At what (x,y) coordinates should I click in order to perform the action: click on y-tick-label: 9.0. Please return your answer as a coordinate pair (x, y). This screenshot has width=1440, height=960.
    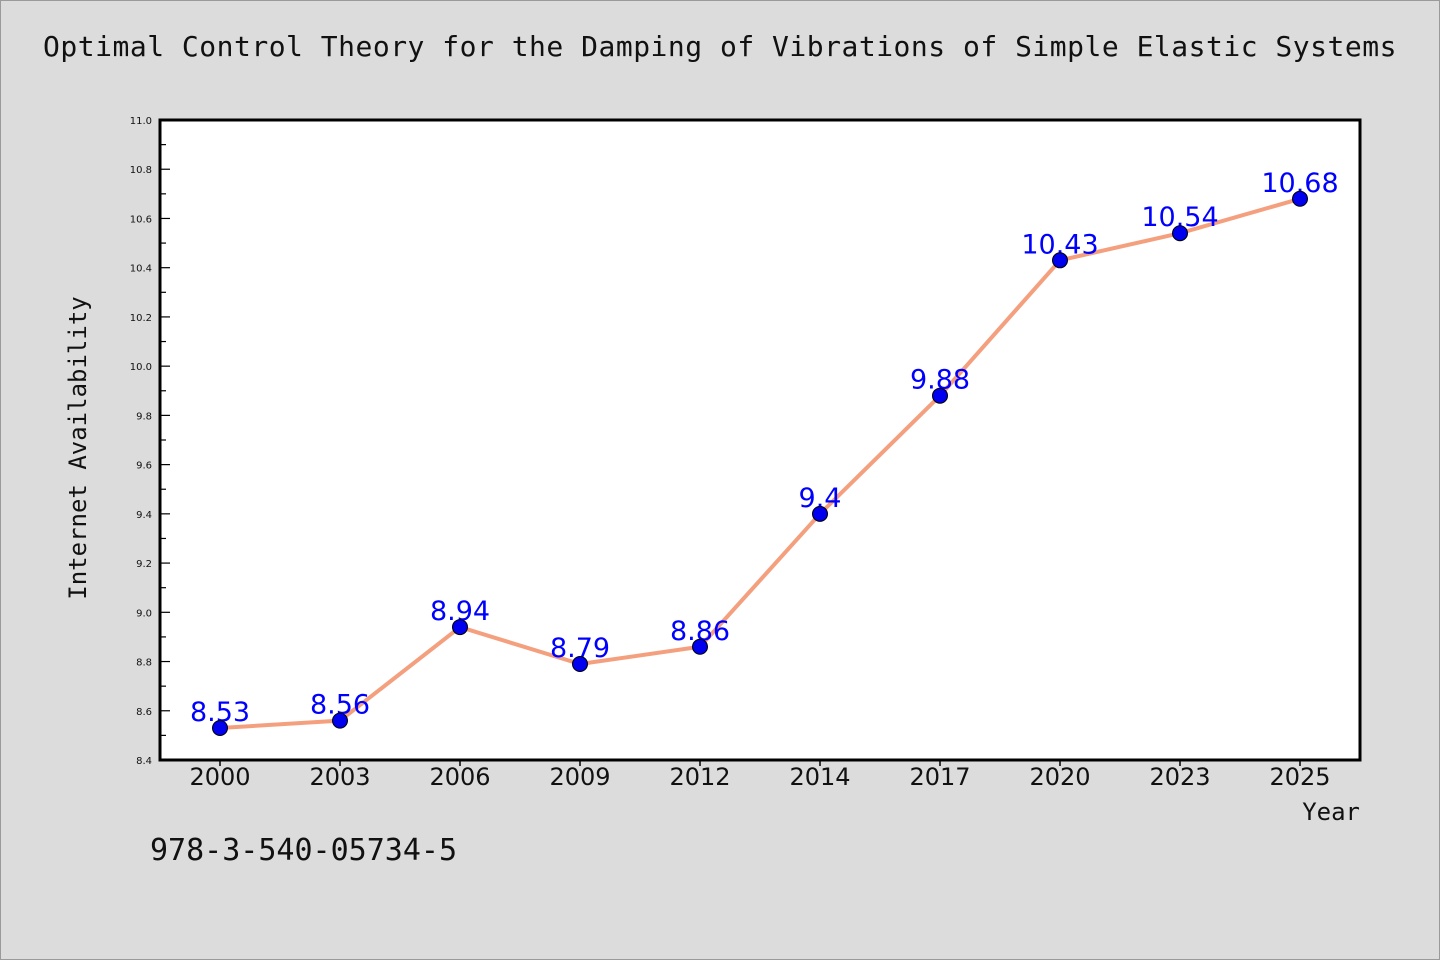
    Looking at the image, I should click on (144, 613).